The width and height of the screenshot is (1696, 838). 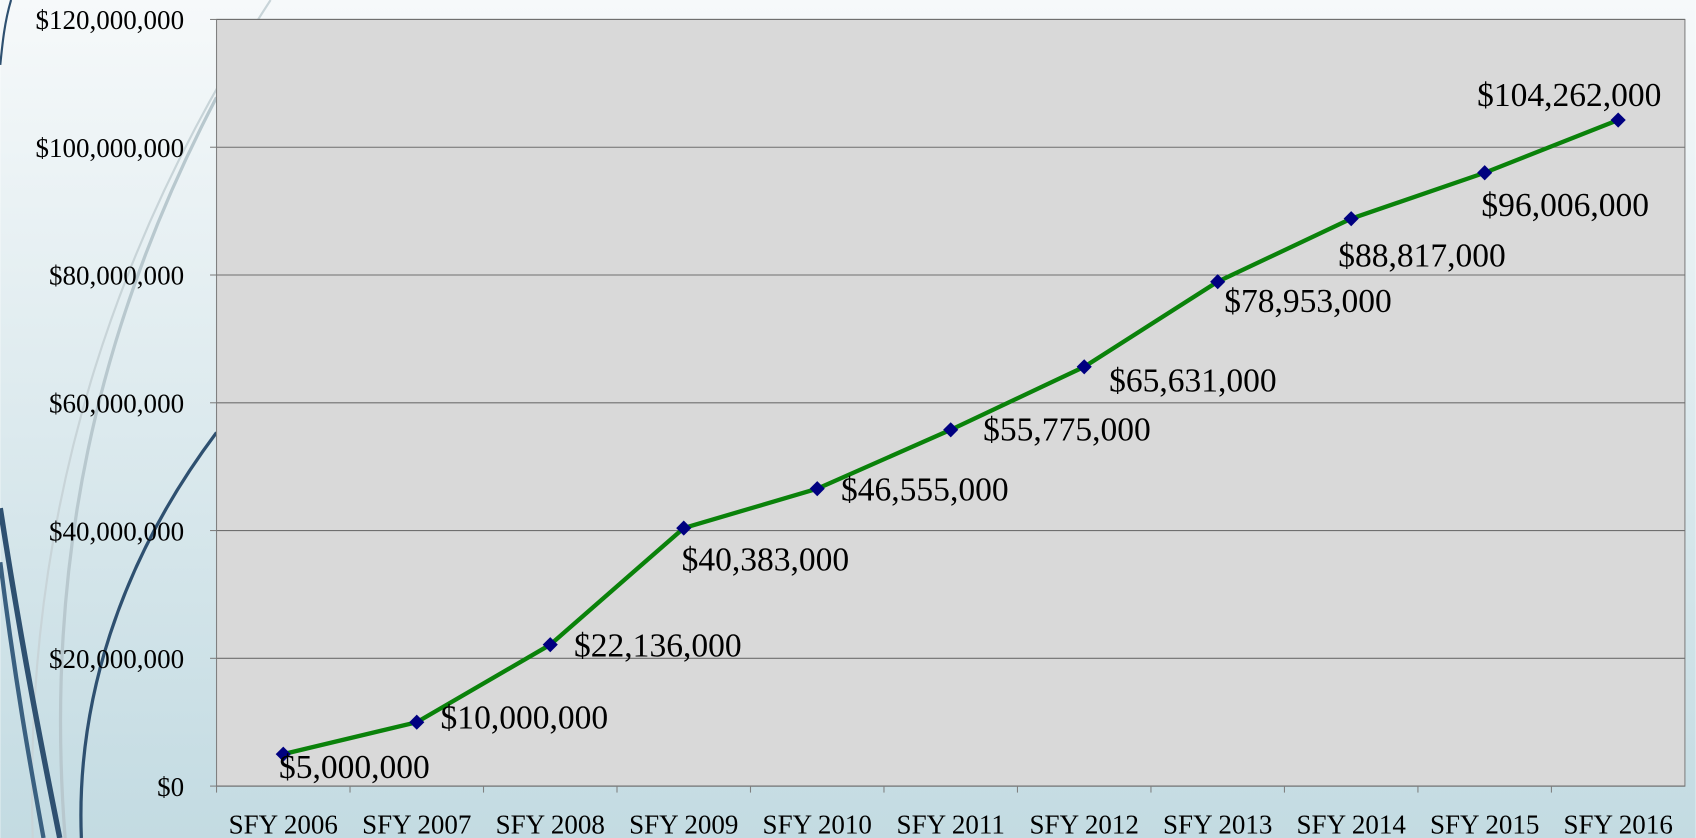 I want to click on x-tick-label: SFY 2012, so click(x=1084, y=824).